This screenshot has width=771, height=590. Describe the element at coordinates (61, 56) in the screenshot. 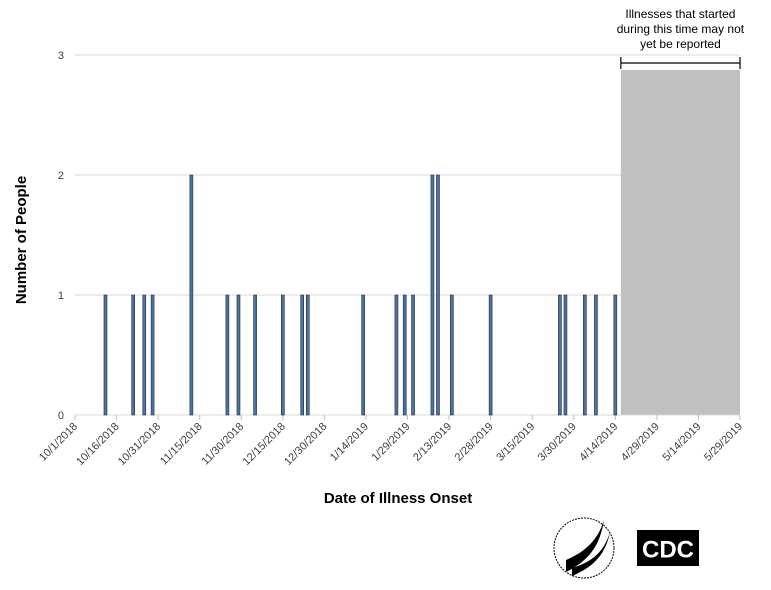

I see `y-tick-label: 3` at that location.